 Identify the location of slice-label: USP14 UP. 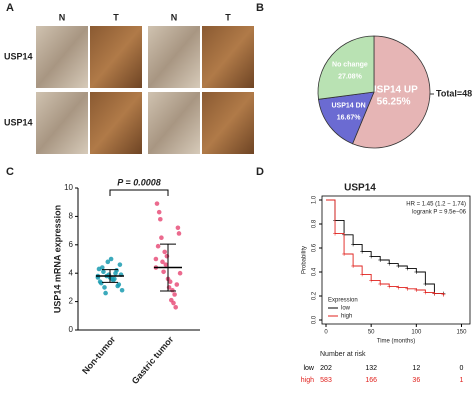
(393, 90).